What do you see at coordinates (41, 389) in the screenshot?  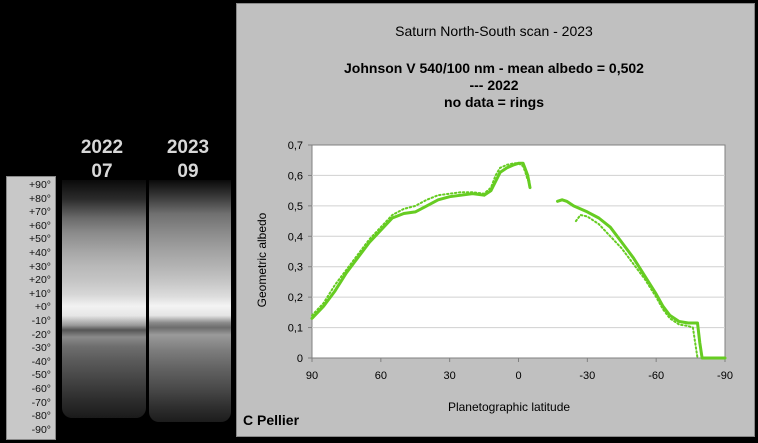 I see `latitude-tick: -60°` at bounding box center [41, 389].